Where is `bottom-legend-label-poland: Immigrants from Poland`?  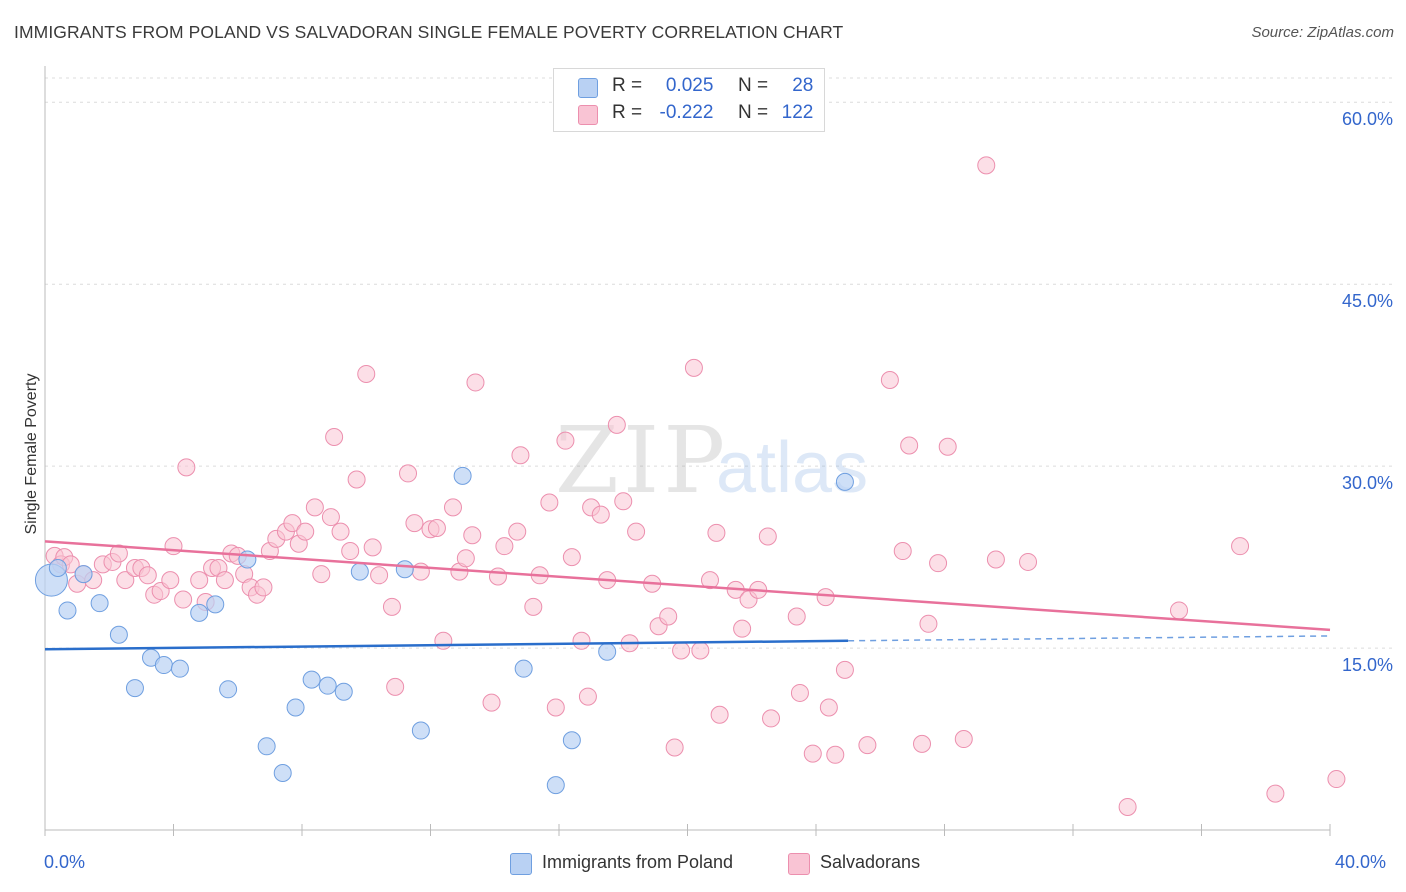
bottom-legend-label-poland: Immigrants from Poland is located at coordinates (638, 862).